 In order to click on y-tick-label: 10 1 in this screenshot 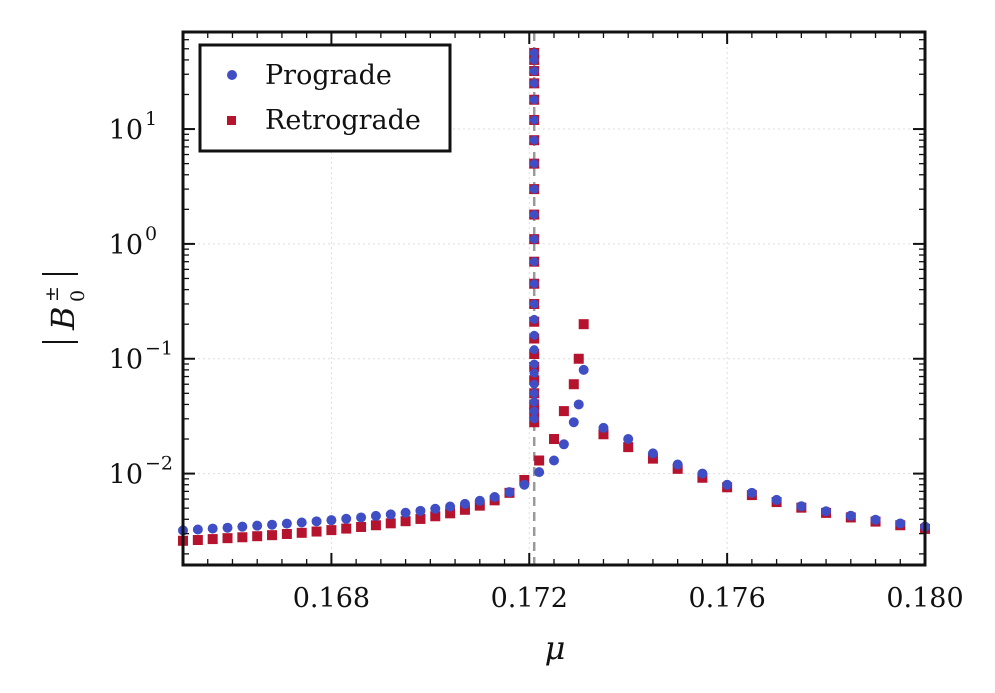, I will do `click(133, 127)`.